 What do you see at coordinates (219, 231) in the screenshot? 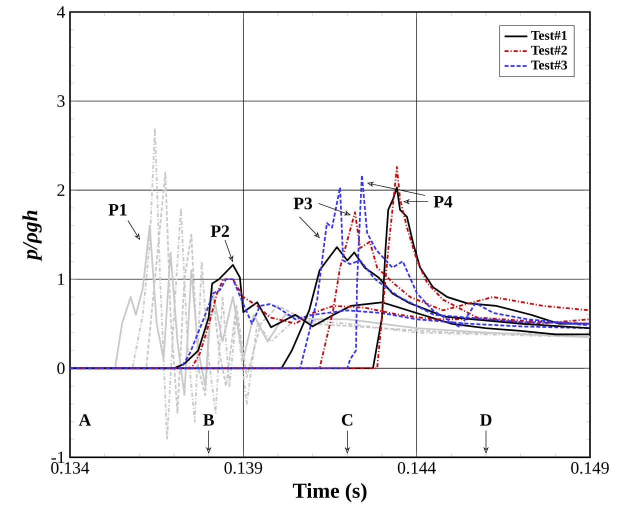
I see `annotation: P2` at bounding box center [219, 231].